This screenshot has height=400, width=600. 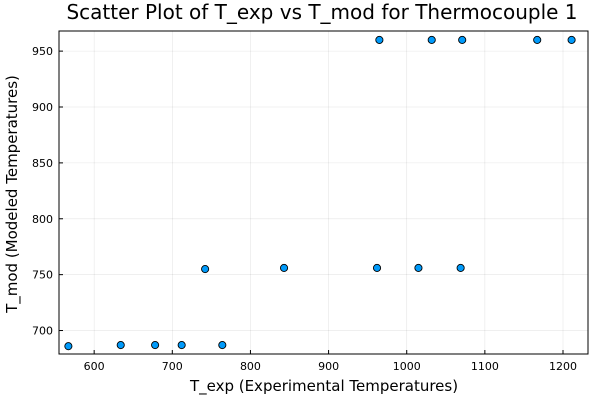 I want to click on y-tick-label: 950, so click(x=42, y=51).